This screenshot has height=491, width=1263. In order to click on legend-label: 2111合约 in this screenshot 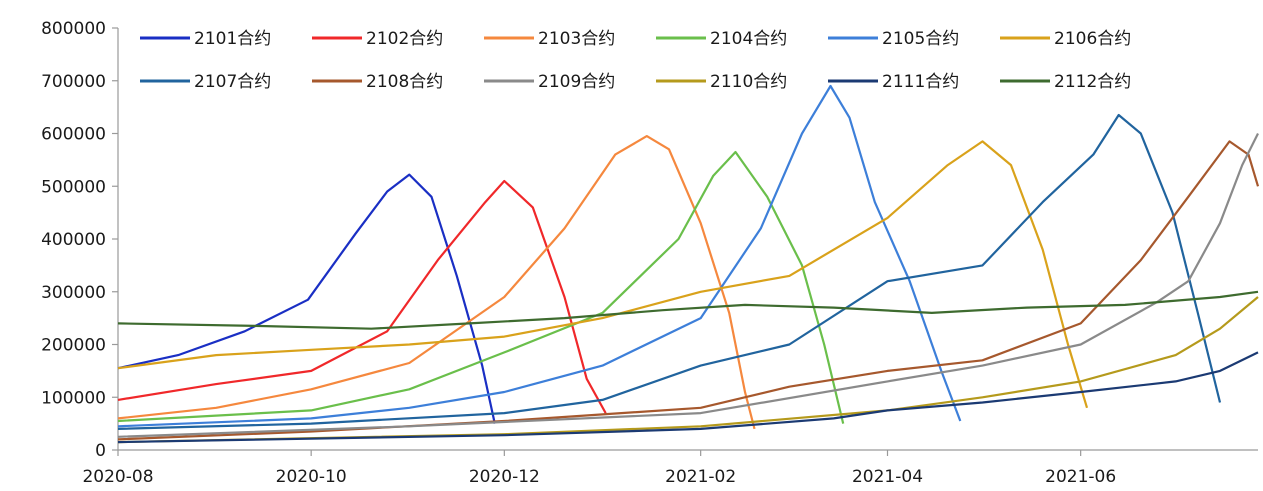, I will do `click(920, 82)`.